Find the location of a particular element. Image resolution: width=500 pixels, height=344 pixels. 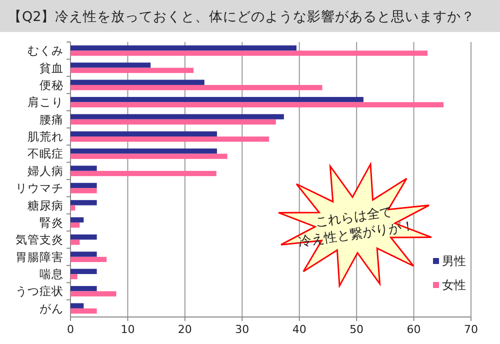

x-tick-label: 0 is located at coordinates (70, 329).